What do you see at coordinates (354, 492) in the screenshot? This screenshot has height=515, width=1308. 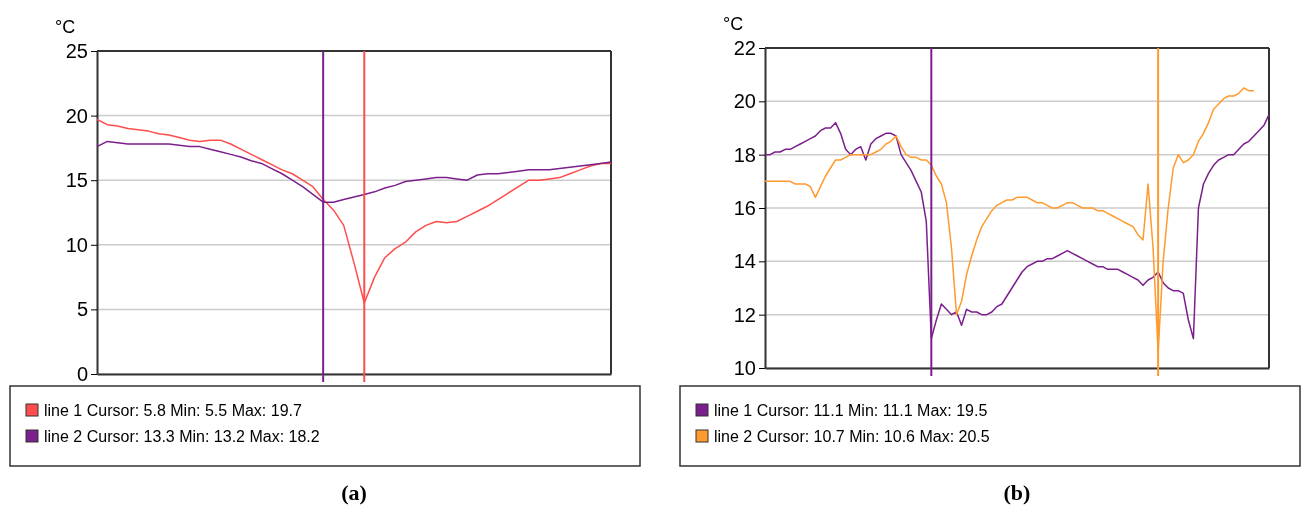 I see `text: (a)` at bounding box center [354, 492].